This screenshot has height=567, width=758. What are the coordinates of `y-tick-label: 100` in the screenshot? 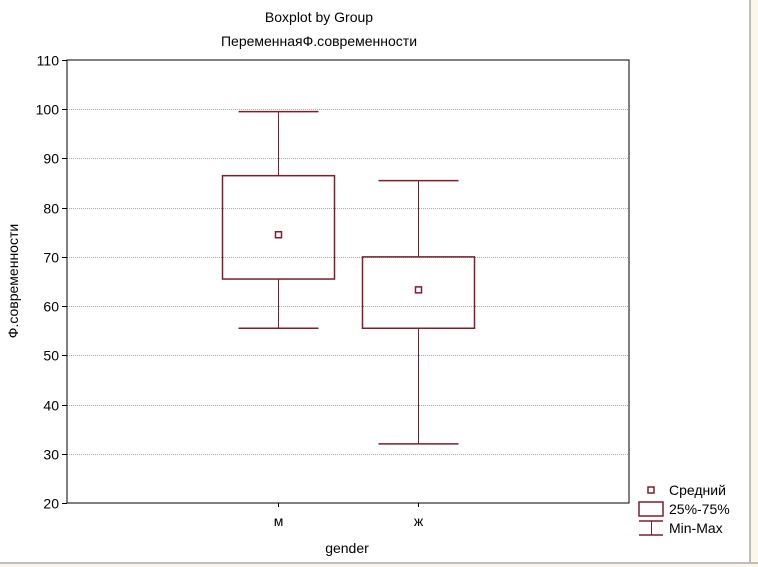 It's located at (48, 110).